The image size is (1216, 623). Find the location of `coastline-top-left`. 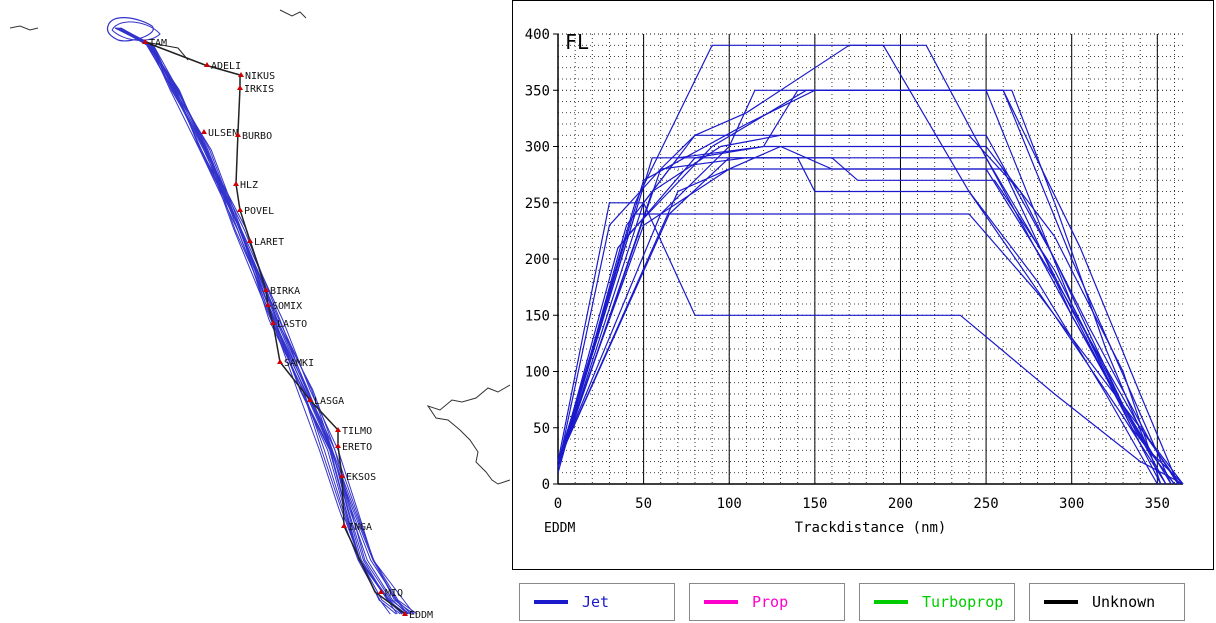

coastline-top-left is located at coordinates (24, 28).